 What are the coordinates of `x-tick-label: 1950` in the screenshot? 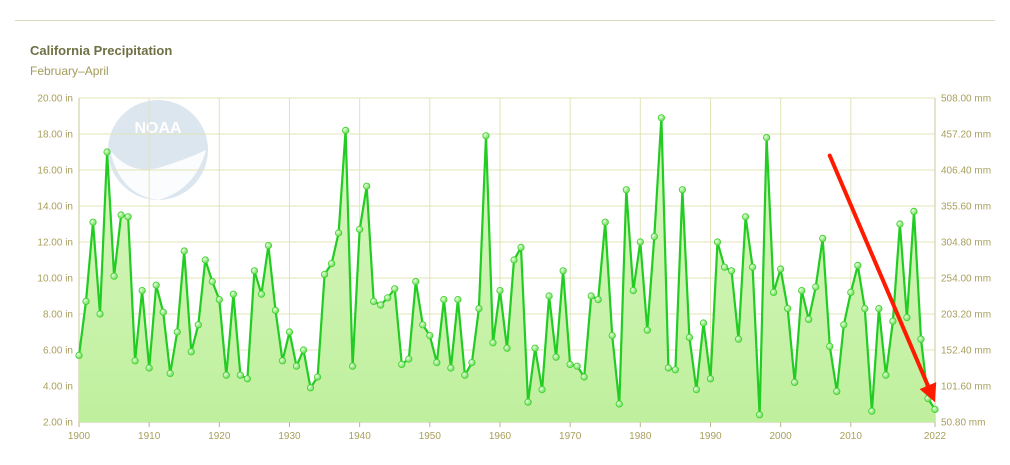 It's located at (430, 436).